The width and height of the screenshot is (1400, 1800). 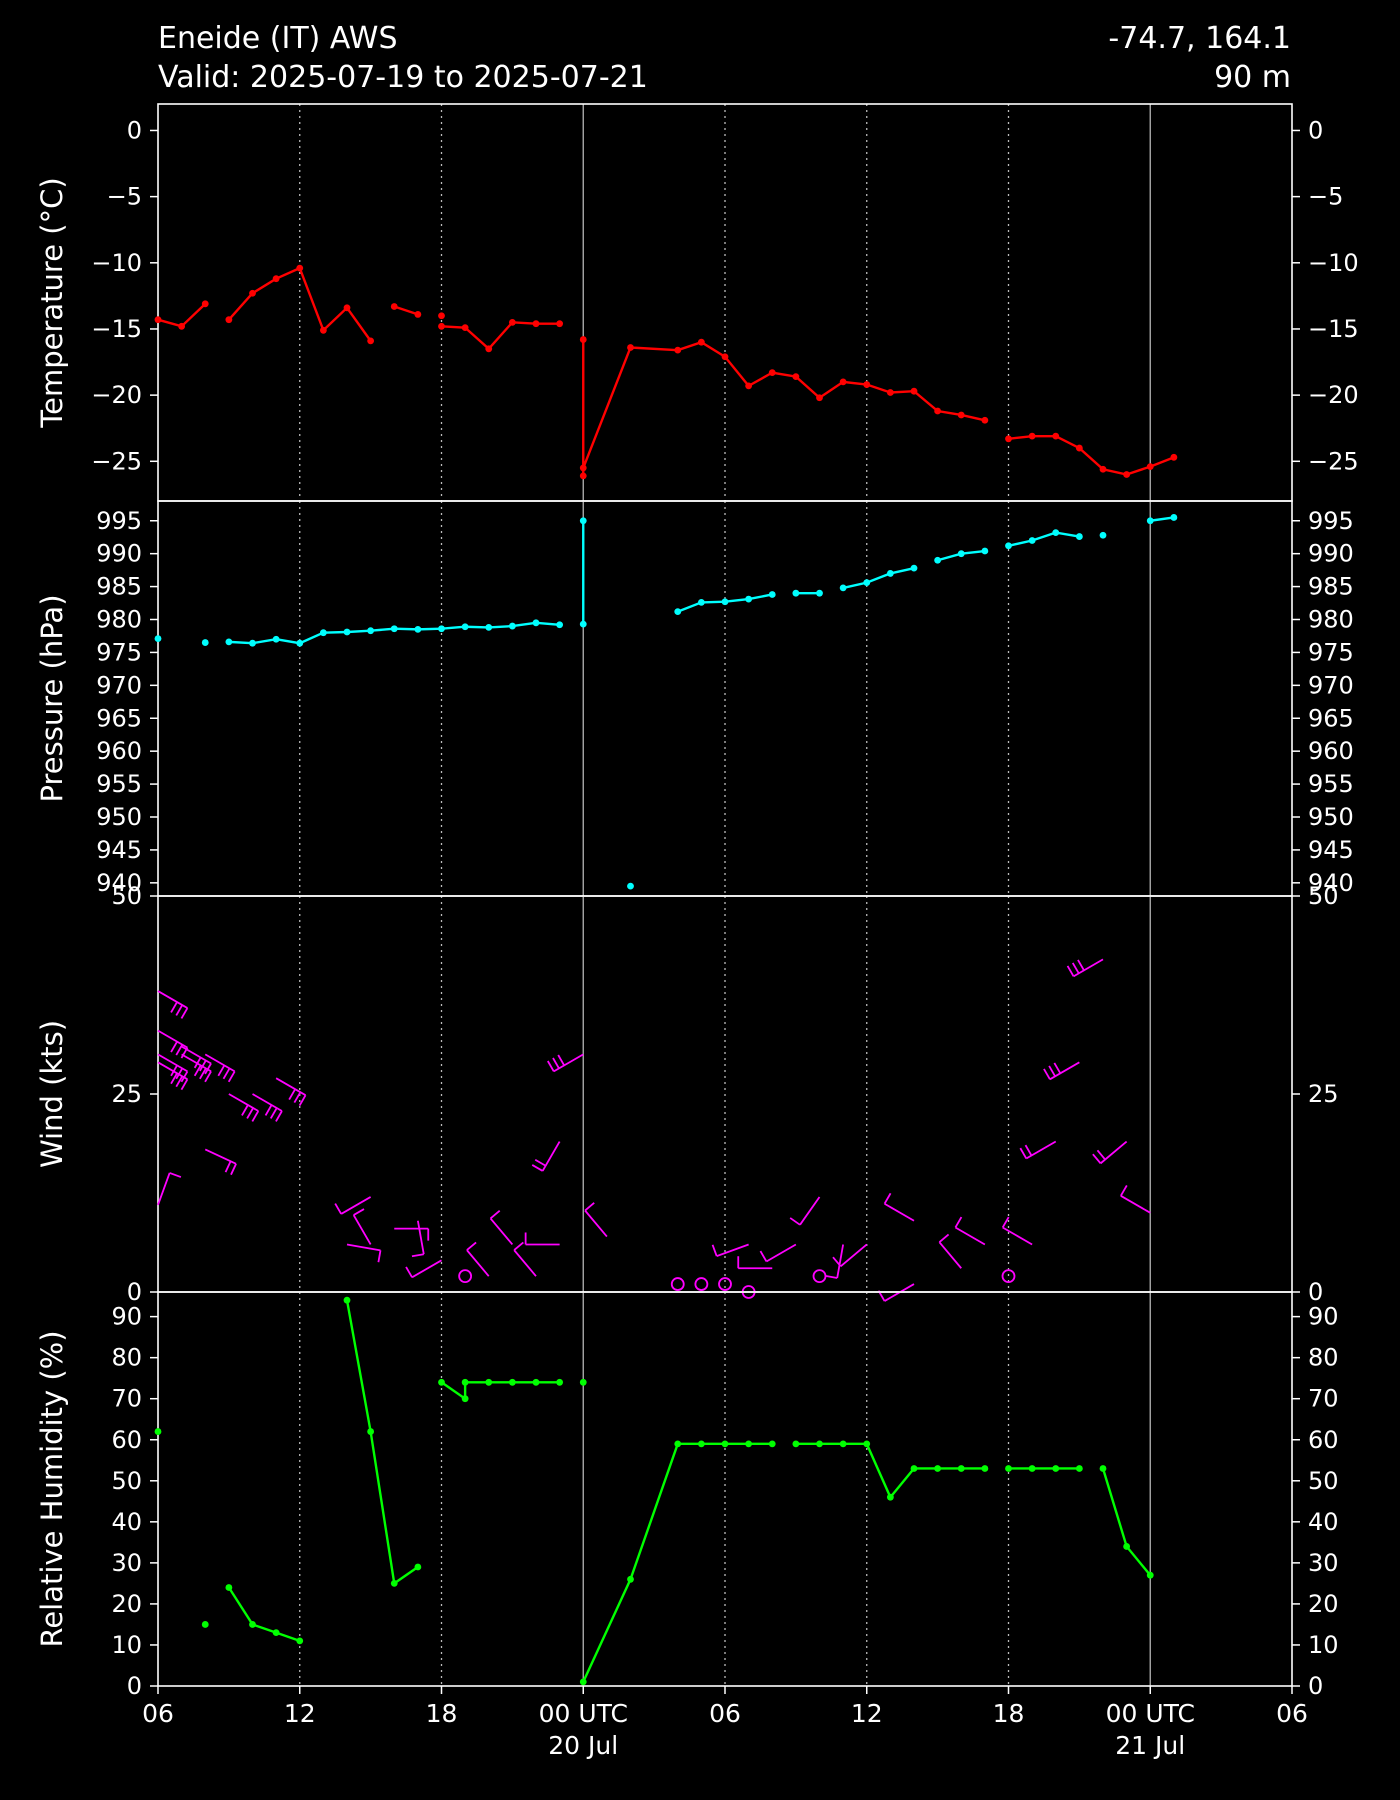 I want to click on pressure-series-line, so click(x=1162, y=519).